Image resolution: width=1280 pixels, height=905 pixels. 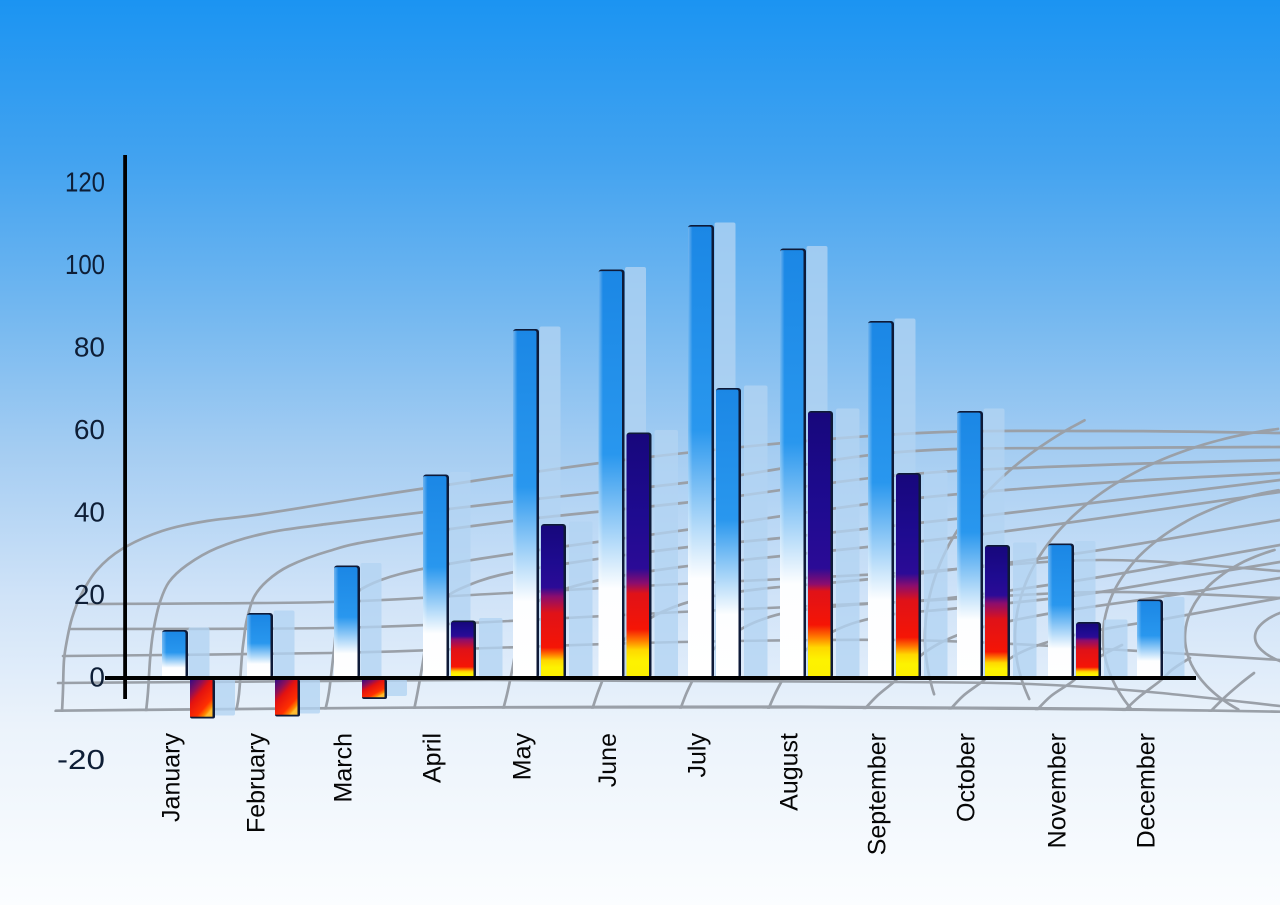 What do you see at coordinates (89, 512) in the screenshot?
I see `svg-text: 40` at bounding box center [89, 512].